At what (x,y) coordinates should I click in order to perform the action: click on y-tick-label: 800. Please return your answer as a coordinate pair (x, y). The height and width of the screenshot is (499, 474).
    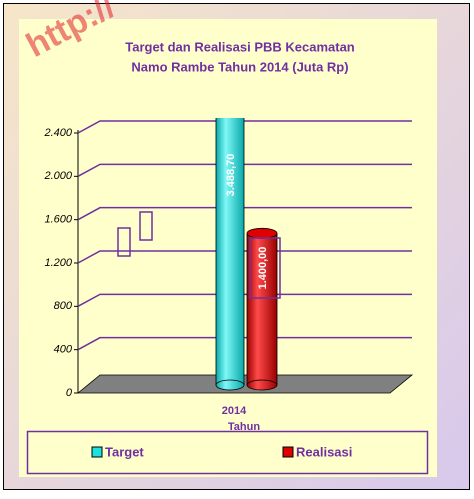
    Looking at the image, I should click on (63, 306).